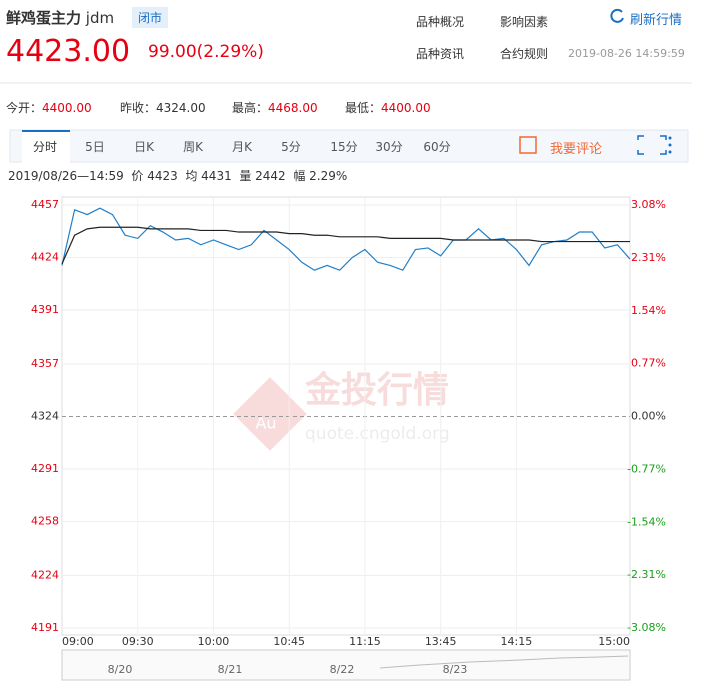 Image resolution: width=706 pixels, height=687 pixels. Describe the element at coordinates (437, 147) in the screenshot. I see `tab: 60分` at that location.